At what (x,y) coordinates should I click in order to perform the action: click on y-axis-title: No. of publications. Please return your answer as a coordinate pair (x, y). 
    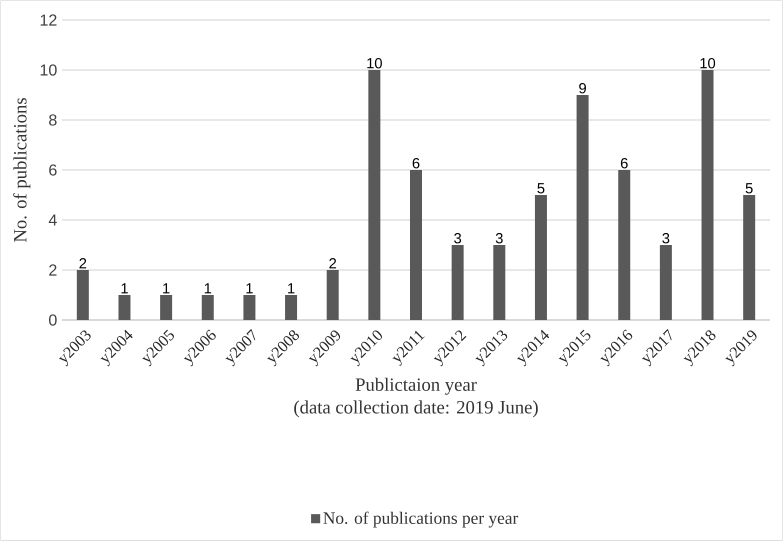
    Looking at the image, I should click on (21, 170).